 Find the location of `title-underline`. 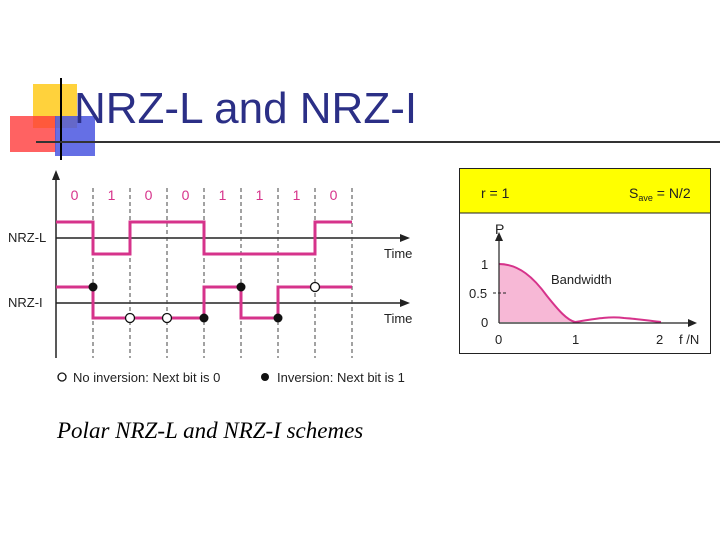

title-underline is located at coordinates (378, 142).